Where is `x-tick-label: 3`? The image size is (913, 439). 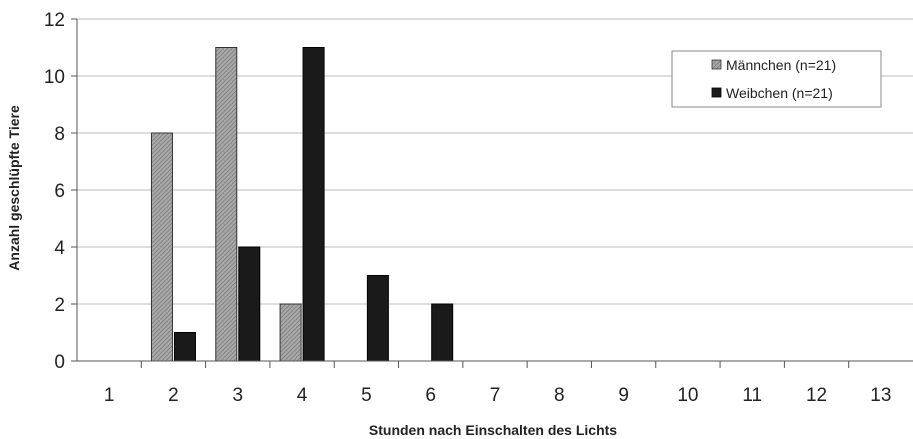 x-tick-label: 3 is located at coordinates (237, 395).